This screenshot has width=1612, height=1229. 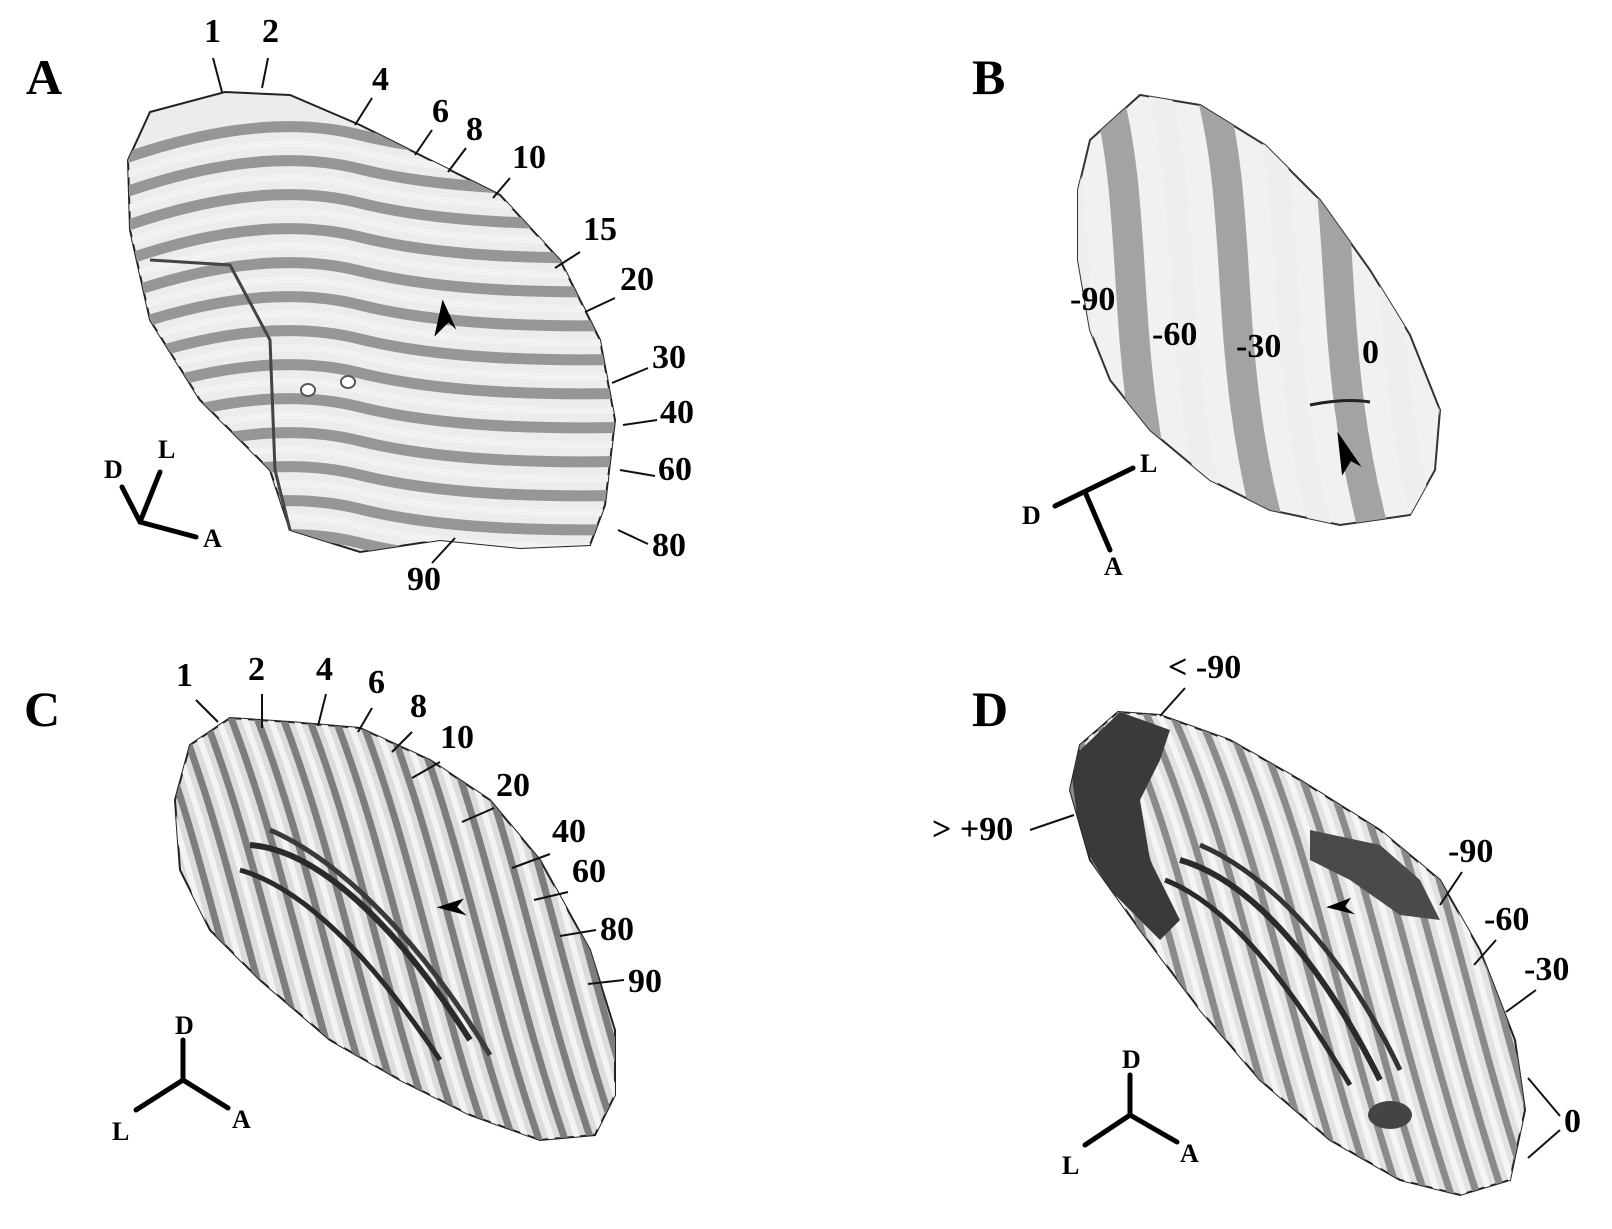 What do you see at coordinates (669, 357) in the screenshot?
I see `contour-label: 30` at bounding box center [669, 357].